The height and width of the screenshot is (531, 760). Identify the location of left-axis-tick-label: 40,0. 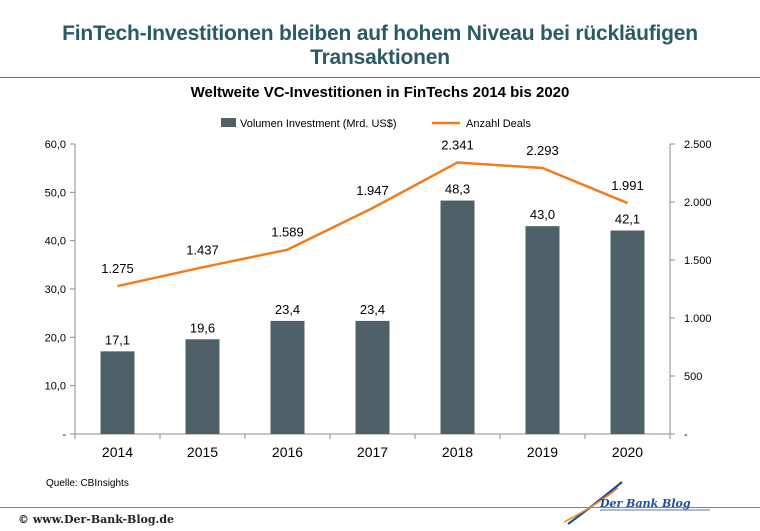
(55, 242).